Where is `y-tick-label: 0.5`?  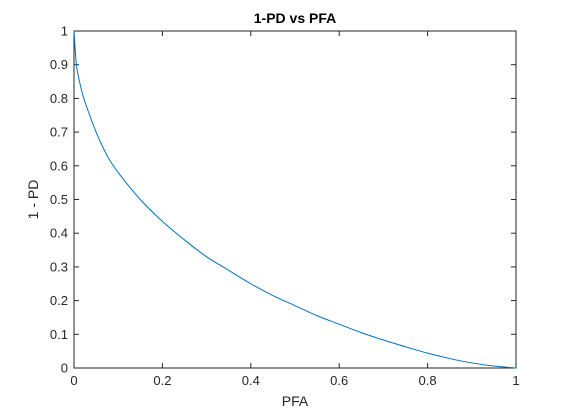 y-tick-label: 0.5 is located at coordinates (59, 199).